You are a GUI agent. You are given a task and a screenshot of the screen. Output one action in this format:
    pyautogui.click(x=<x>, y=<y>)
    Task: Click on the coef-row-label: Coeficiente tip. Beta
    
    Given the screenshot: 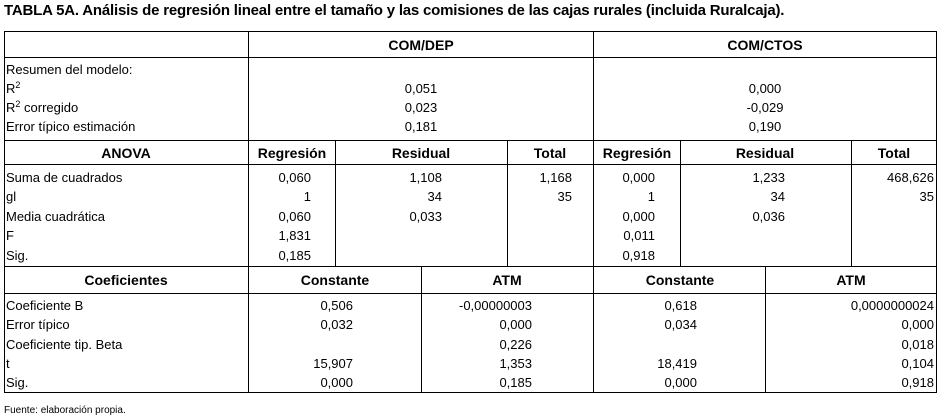 What is the action you would take?
    pyautogui.click(x=64, y=344)
    